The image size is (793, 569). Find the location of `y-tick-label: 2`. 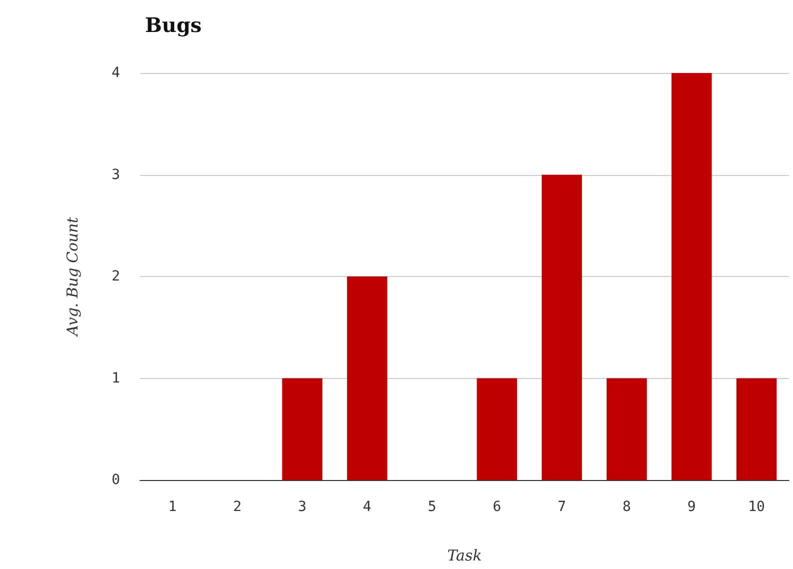

y-tick-label: 2 is located at coordinates (116, 276).